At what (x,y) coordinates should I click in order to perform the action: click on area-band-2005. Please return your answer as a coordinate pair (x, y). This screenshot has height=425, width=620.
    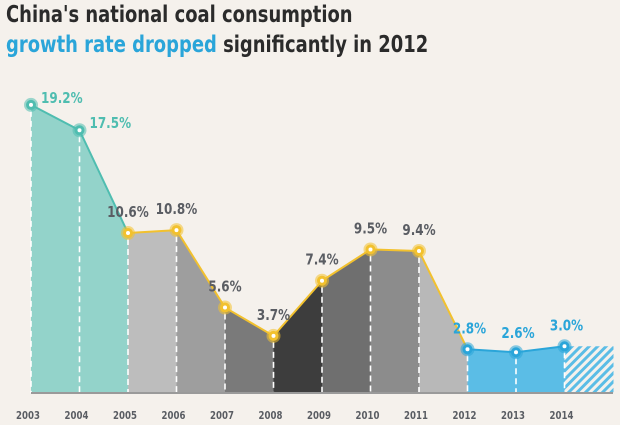
    Looking at the image, I should click on (152, 311).